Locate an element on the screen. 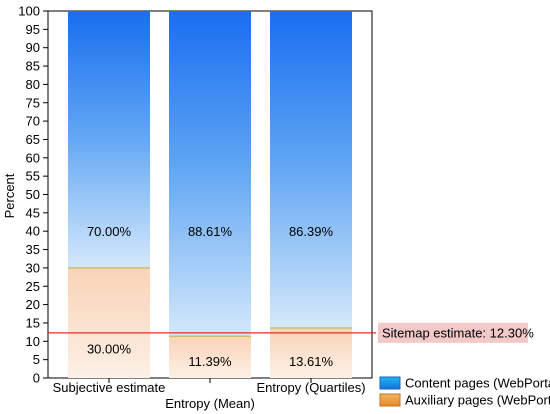 This screenshot has height=414, width=550. y-tick-label: 50 is located at coordinates (33, 194).